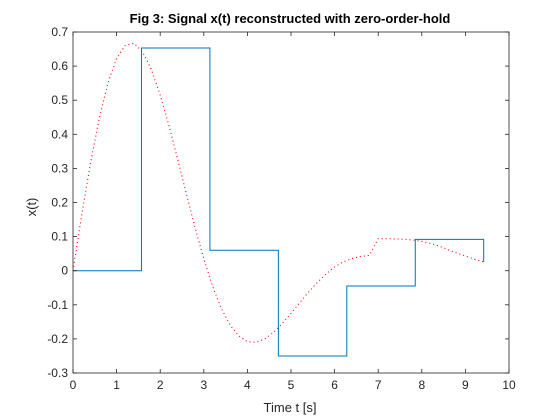  I want to click on y-tick-label: 0.1, so click(59, 237).